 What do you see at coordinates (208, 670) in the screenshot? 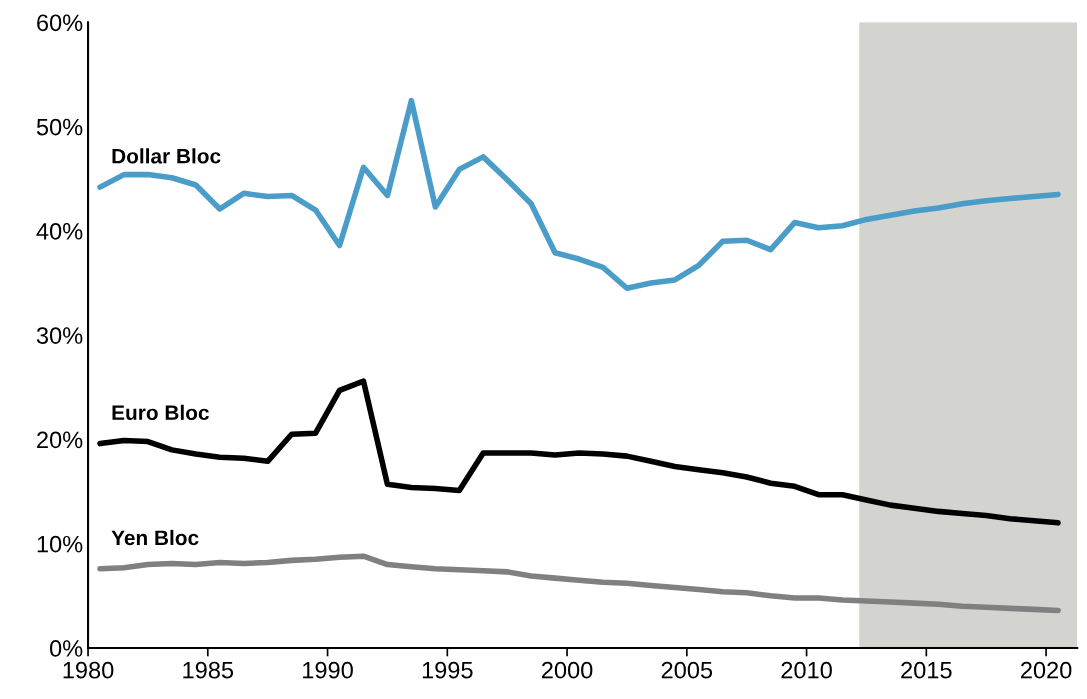
I see `x-tick-label: 1985` at bounding box center [208, 670].